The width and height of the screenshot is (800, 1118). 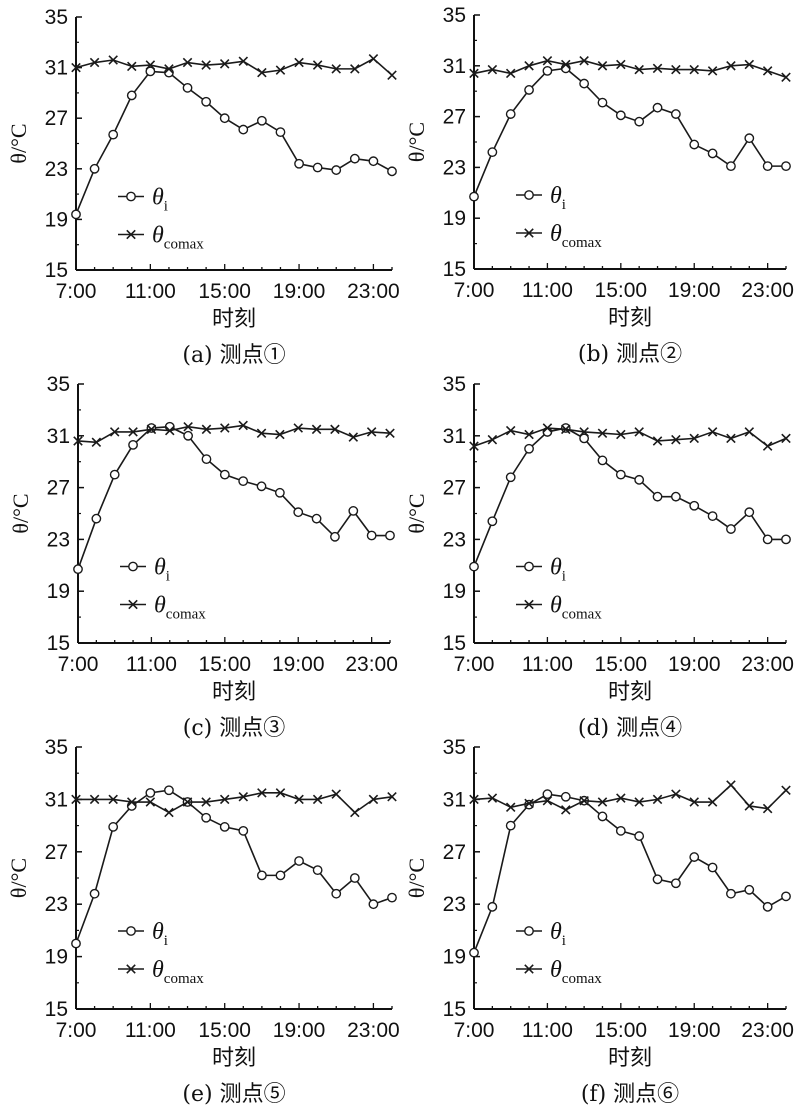 What do you see at coordinates (454, 799) in the screenshot?
I see `y-tick-label: 31` at bounding box center [454, 799].